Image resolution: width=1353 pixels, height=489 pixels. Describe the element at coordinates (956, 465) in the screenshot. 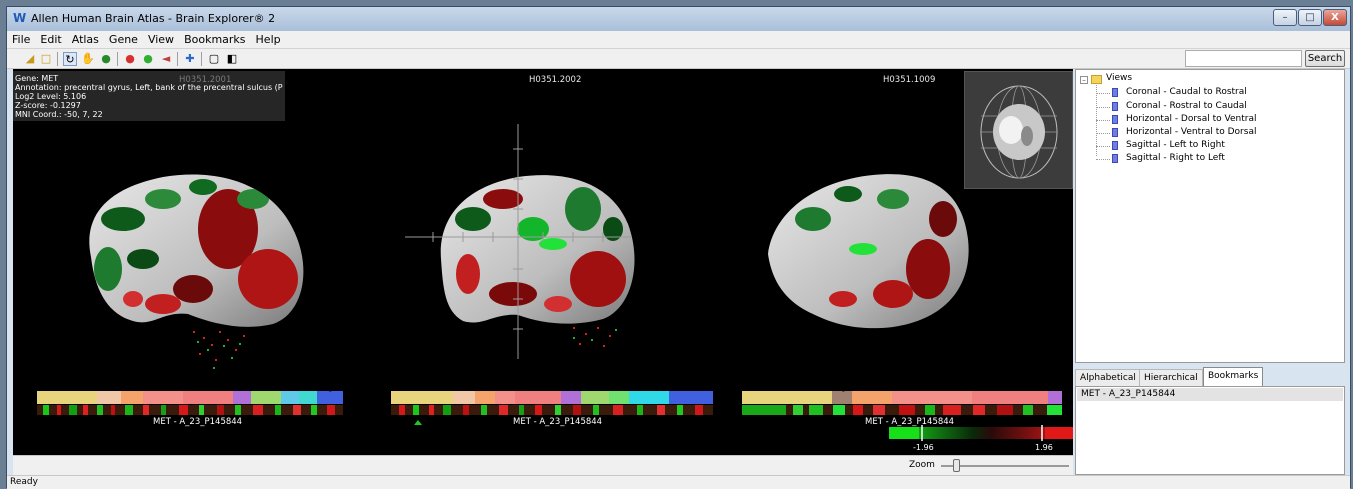

I see `zoom-slider-thumb` at that location.